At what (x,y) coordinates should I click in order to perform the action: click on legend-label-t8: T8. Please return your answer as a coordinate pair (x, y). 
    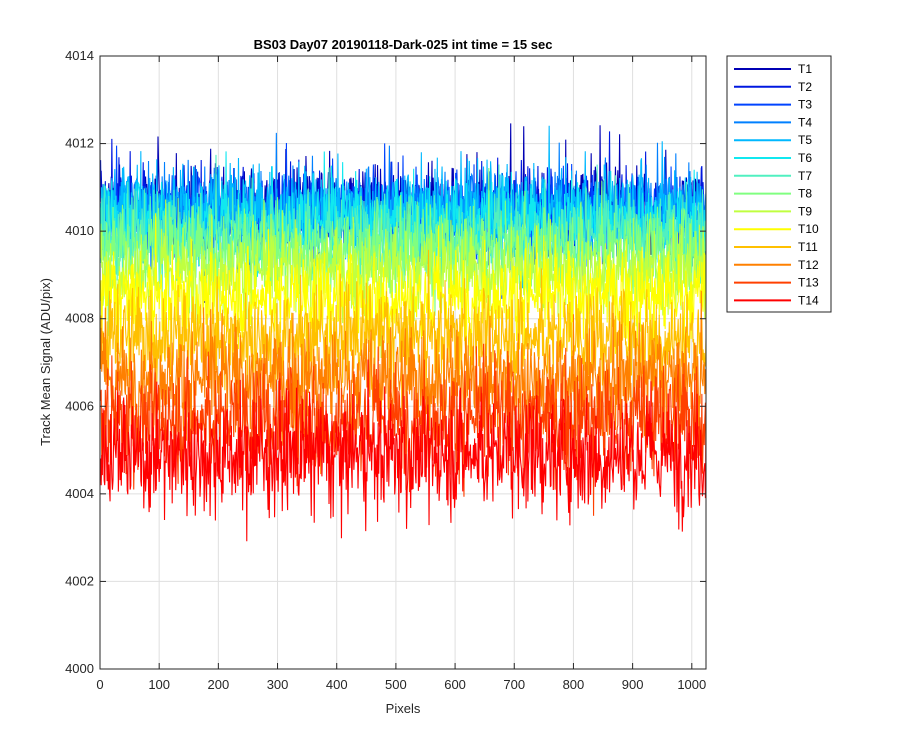
    Looking at the image, I should click on (805, 194).